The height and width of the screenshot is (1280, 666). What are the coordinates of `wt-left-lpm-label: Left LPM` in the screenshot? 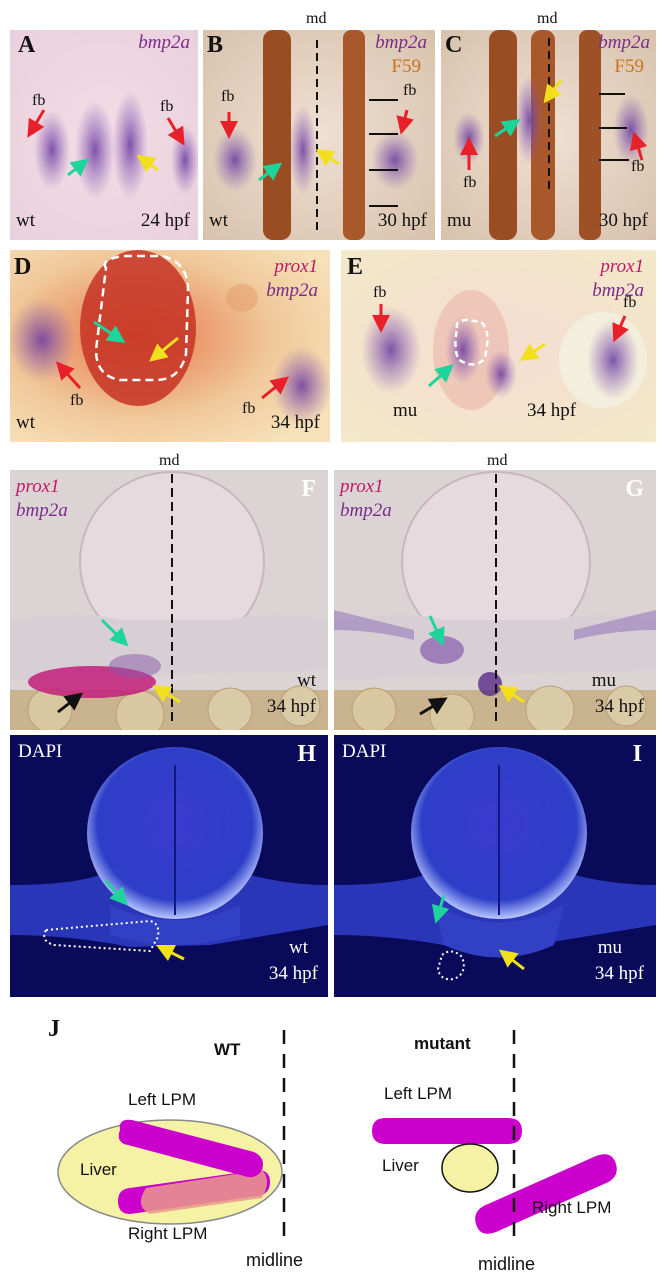 It's located at (162, 1099).